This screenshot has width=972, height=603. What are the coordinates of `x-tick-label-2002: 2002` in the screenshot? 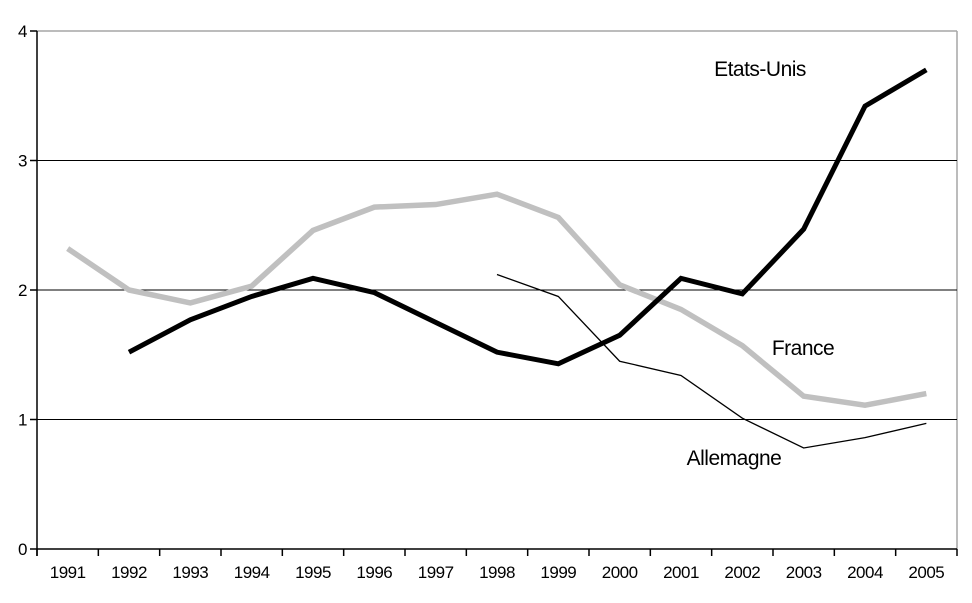 It's located at (742, 572).